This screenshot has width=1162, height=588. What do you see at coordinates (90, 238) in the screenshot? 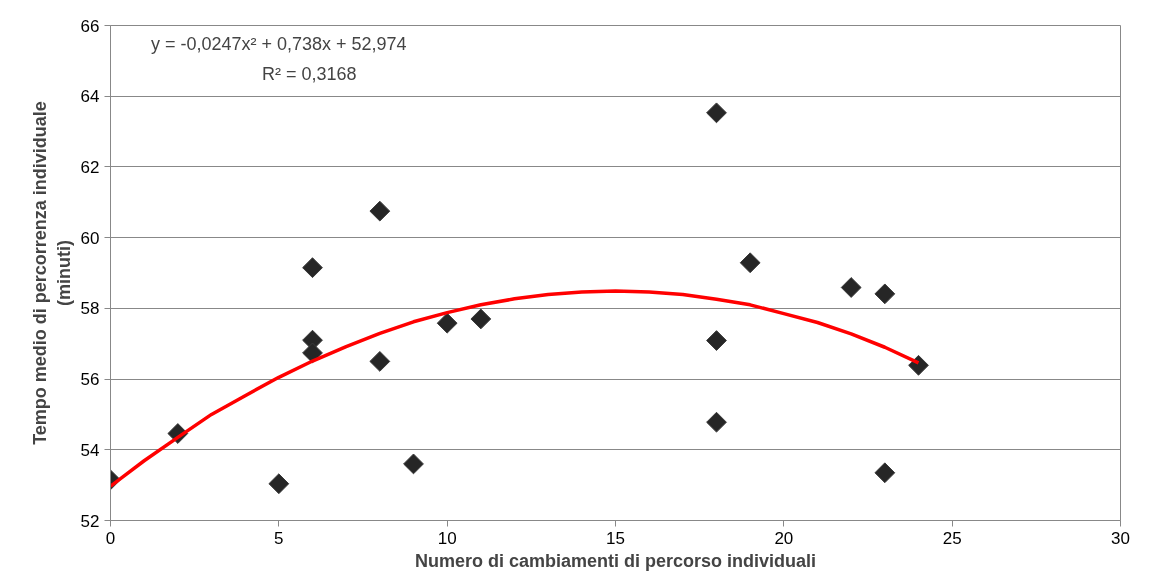
I see `y-tick-label: 60` at bounding box center [90, 238].